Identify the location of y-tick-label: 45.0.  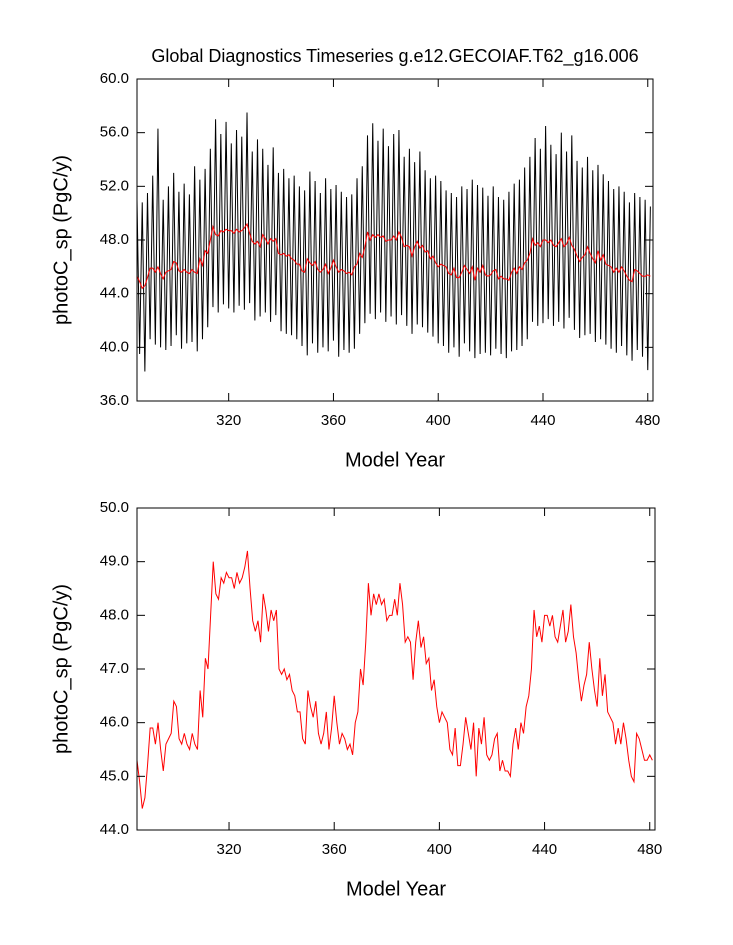
(114, 775).